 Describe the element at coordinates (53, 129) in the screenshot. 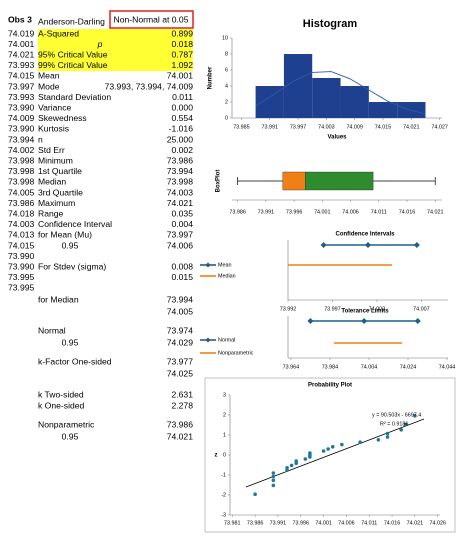

I see `stat-label: Kurtosis` at that location.